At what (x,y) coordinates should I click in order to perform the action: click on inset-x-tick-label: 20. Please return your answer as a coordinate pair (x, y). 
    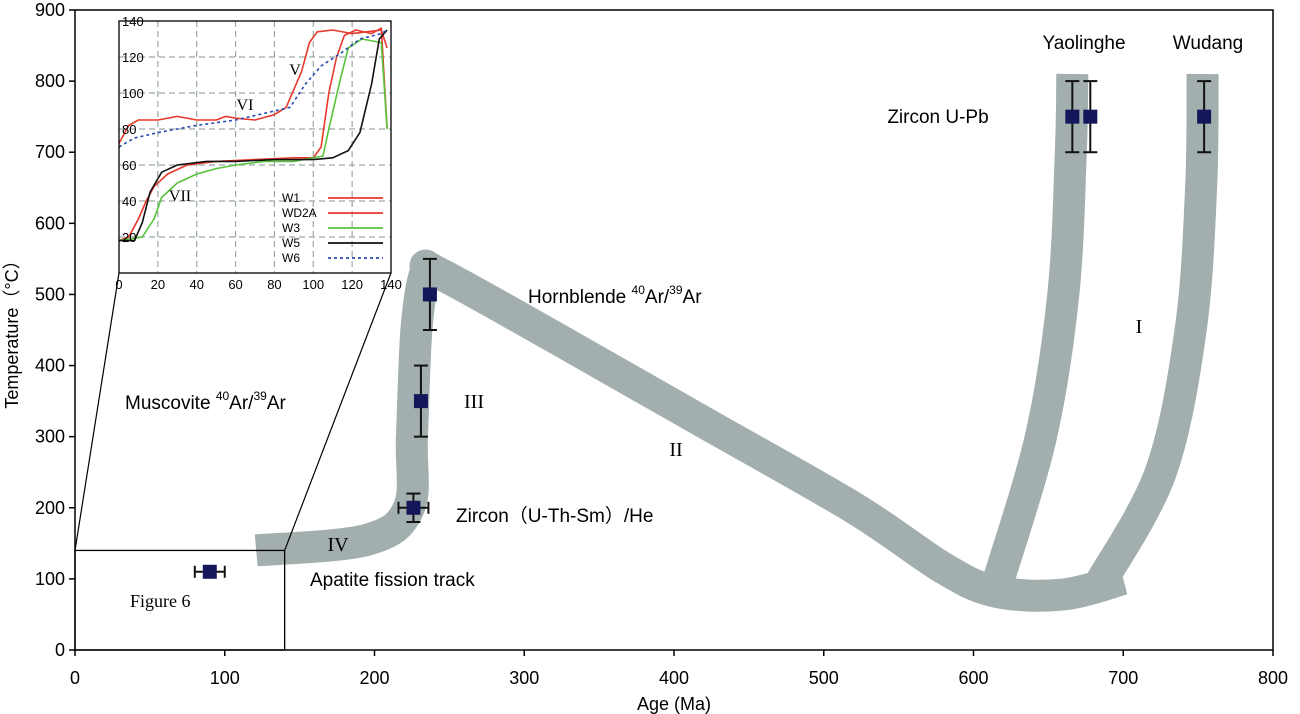
    Looking at the image, I should click on (158, 284).